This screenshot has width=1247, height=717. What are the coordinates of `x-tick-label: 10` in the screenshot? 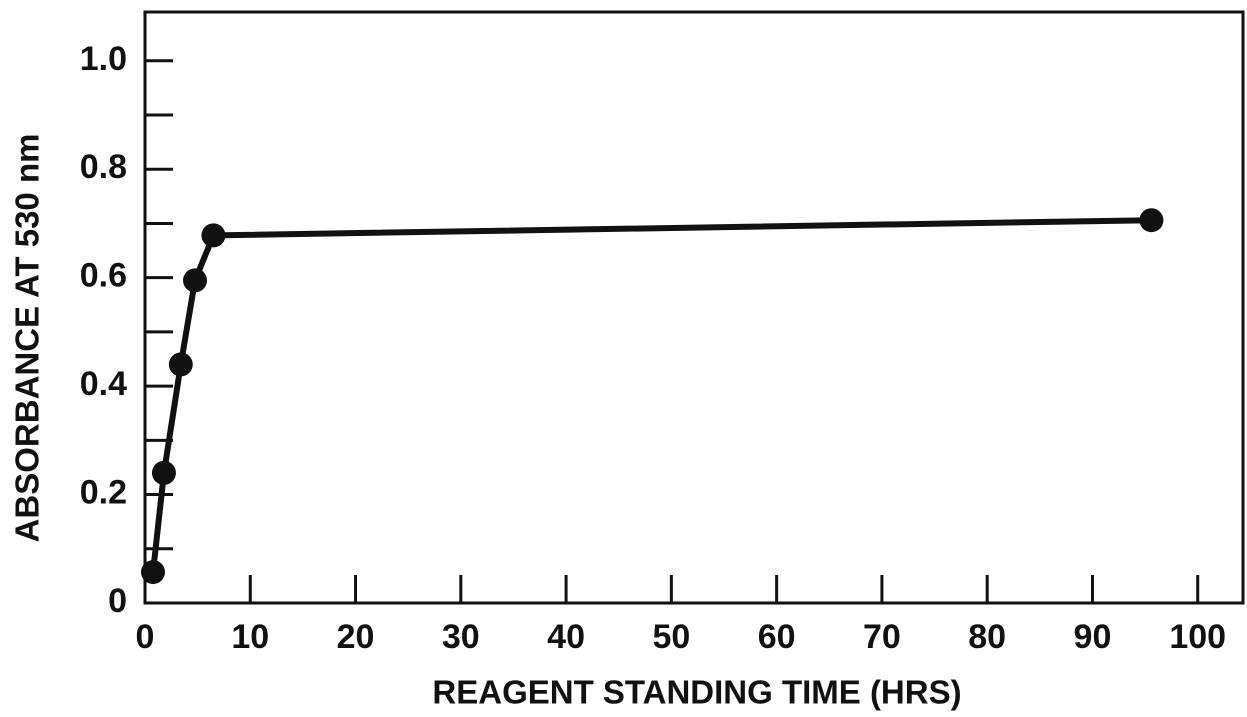 It's located at (250, 637).